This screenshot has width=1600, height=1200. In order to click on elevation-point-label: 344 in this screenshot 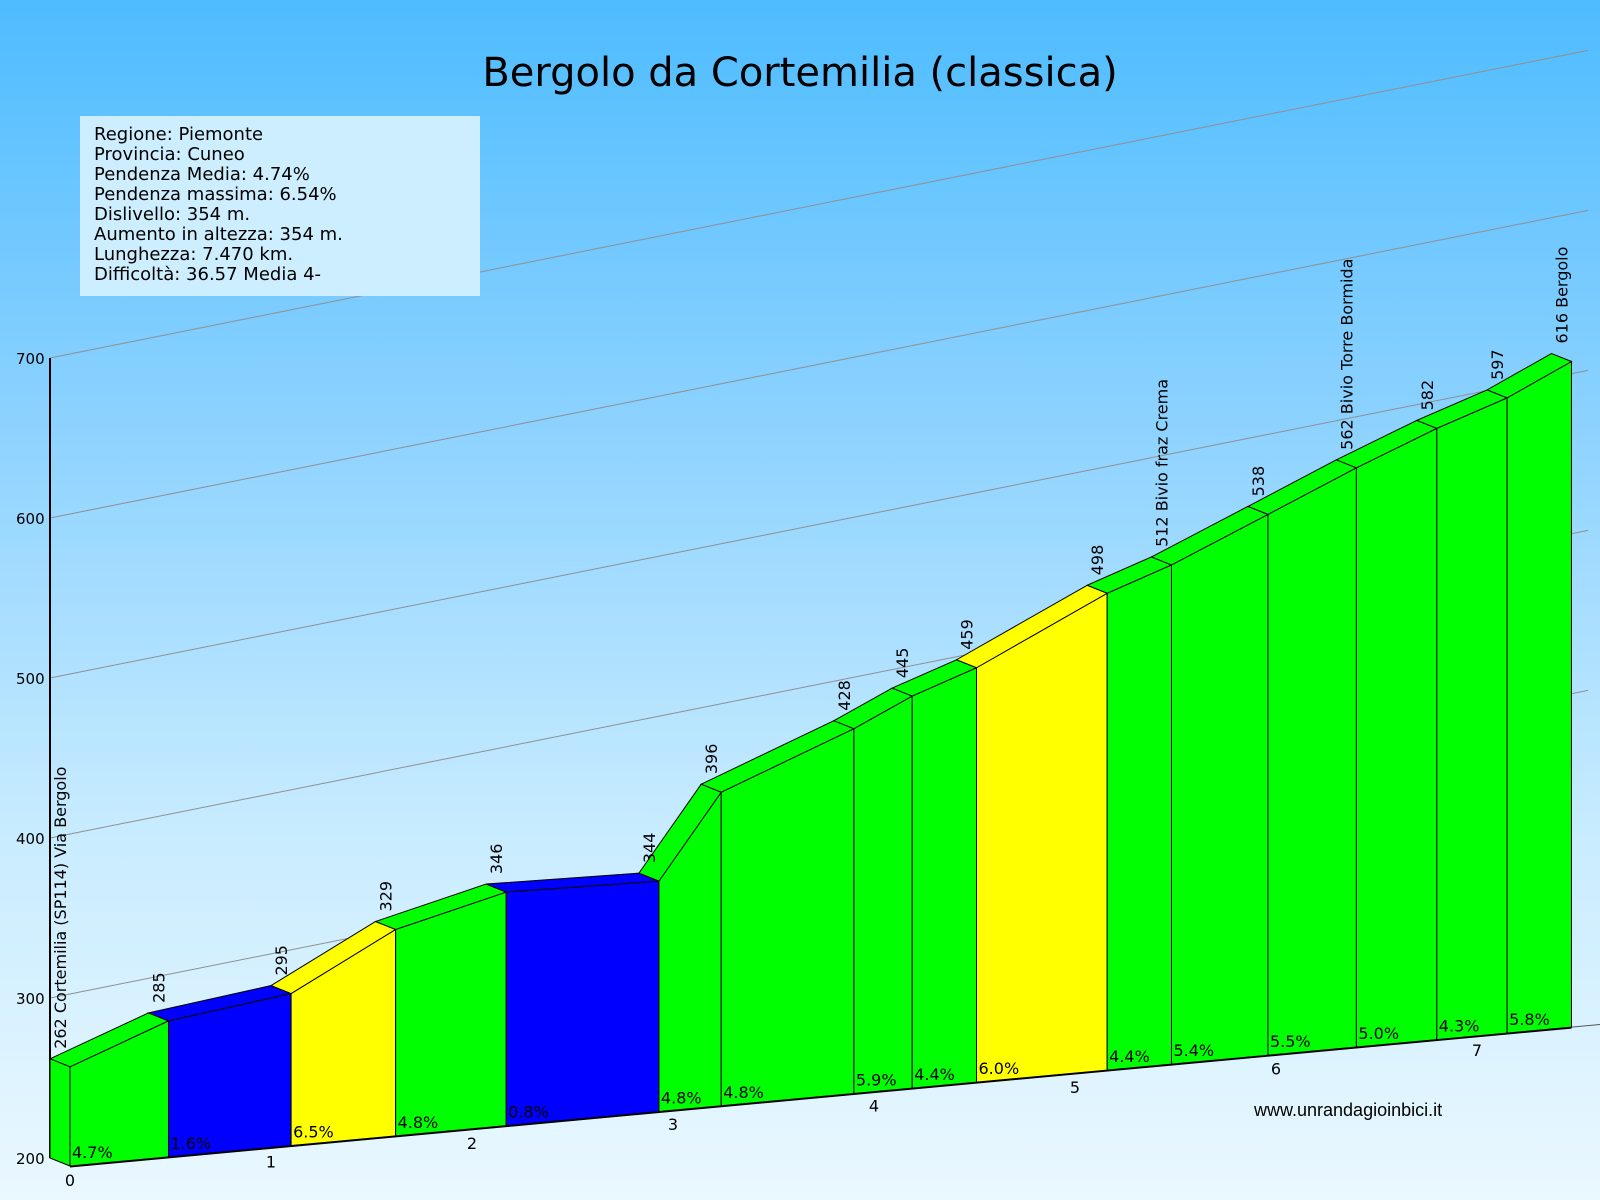, I will do `click(649, 848)`.